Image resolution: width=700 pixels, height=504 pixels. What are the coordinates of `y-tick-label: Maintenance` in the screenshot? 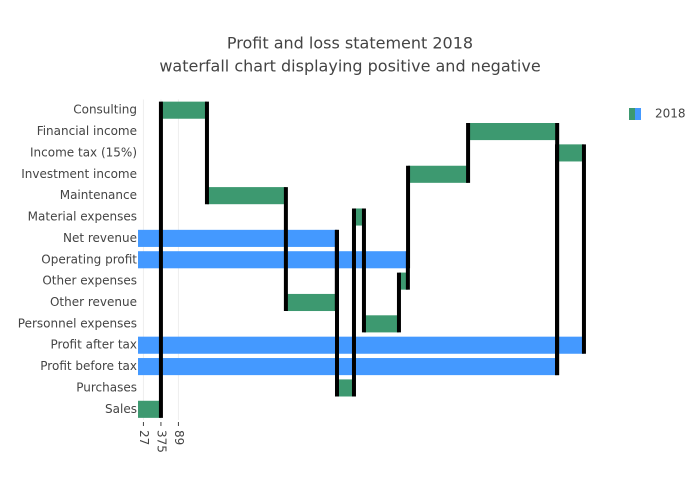 It's located at (98, 195).